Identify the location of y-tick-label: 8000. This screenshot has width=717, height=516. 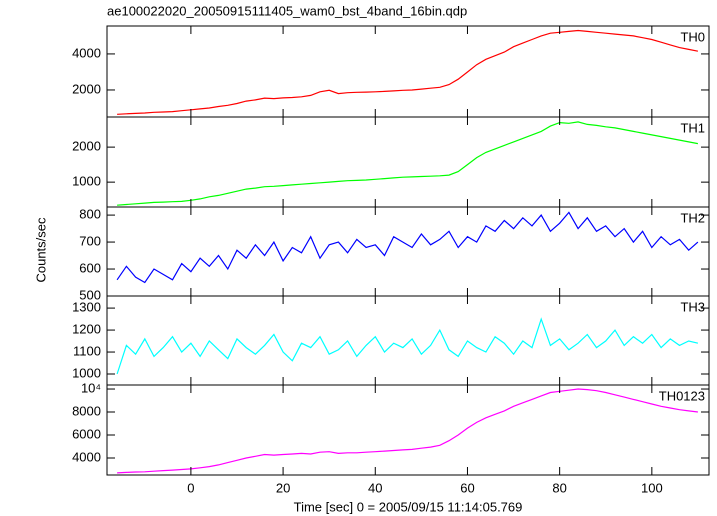
(86, 410).